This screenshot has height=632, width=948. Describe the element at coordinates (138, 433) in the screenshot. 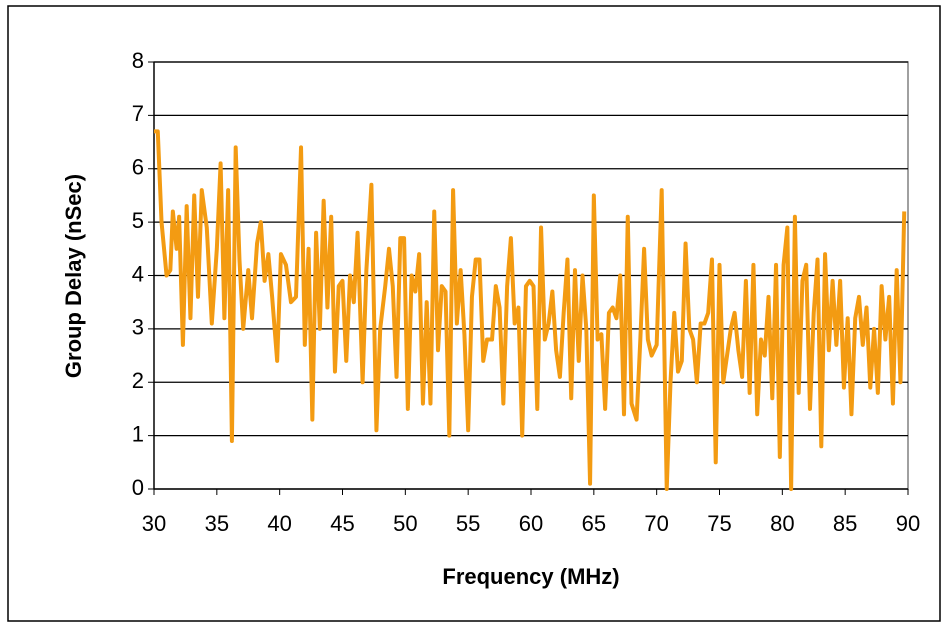

I see `y-tick-label: 1` at that location.